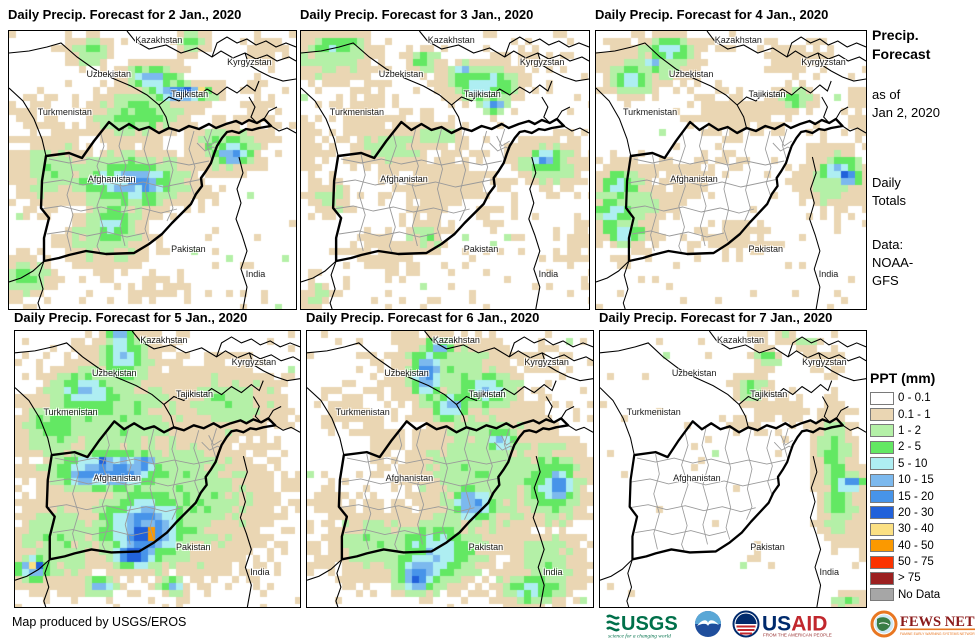 The image size is (975, 642). What do you see at coordinates (916, 529) in the screenshot?
I see `legend-label: 30 - 40` at bounding box center [916, 529].